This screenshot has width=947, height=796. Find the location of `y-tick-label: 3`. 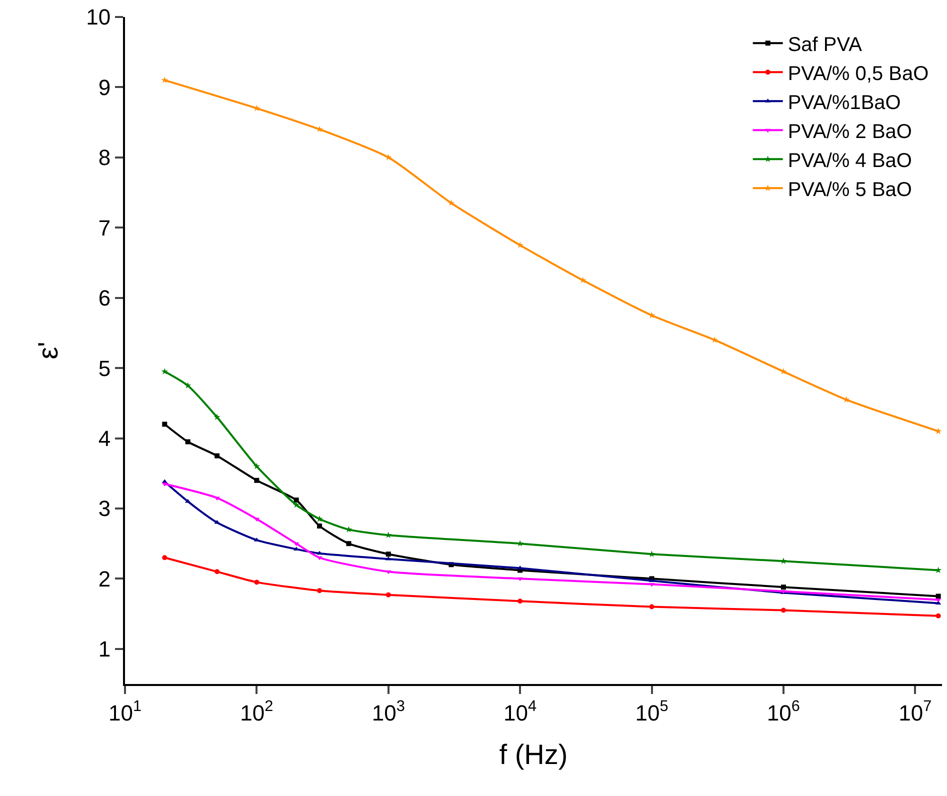

y-tick-label: 3 is located at coordinates (104, 509).